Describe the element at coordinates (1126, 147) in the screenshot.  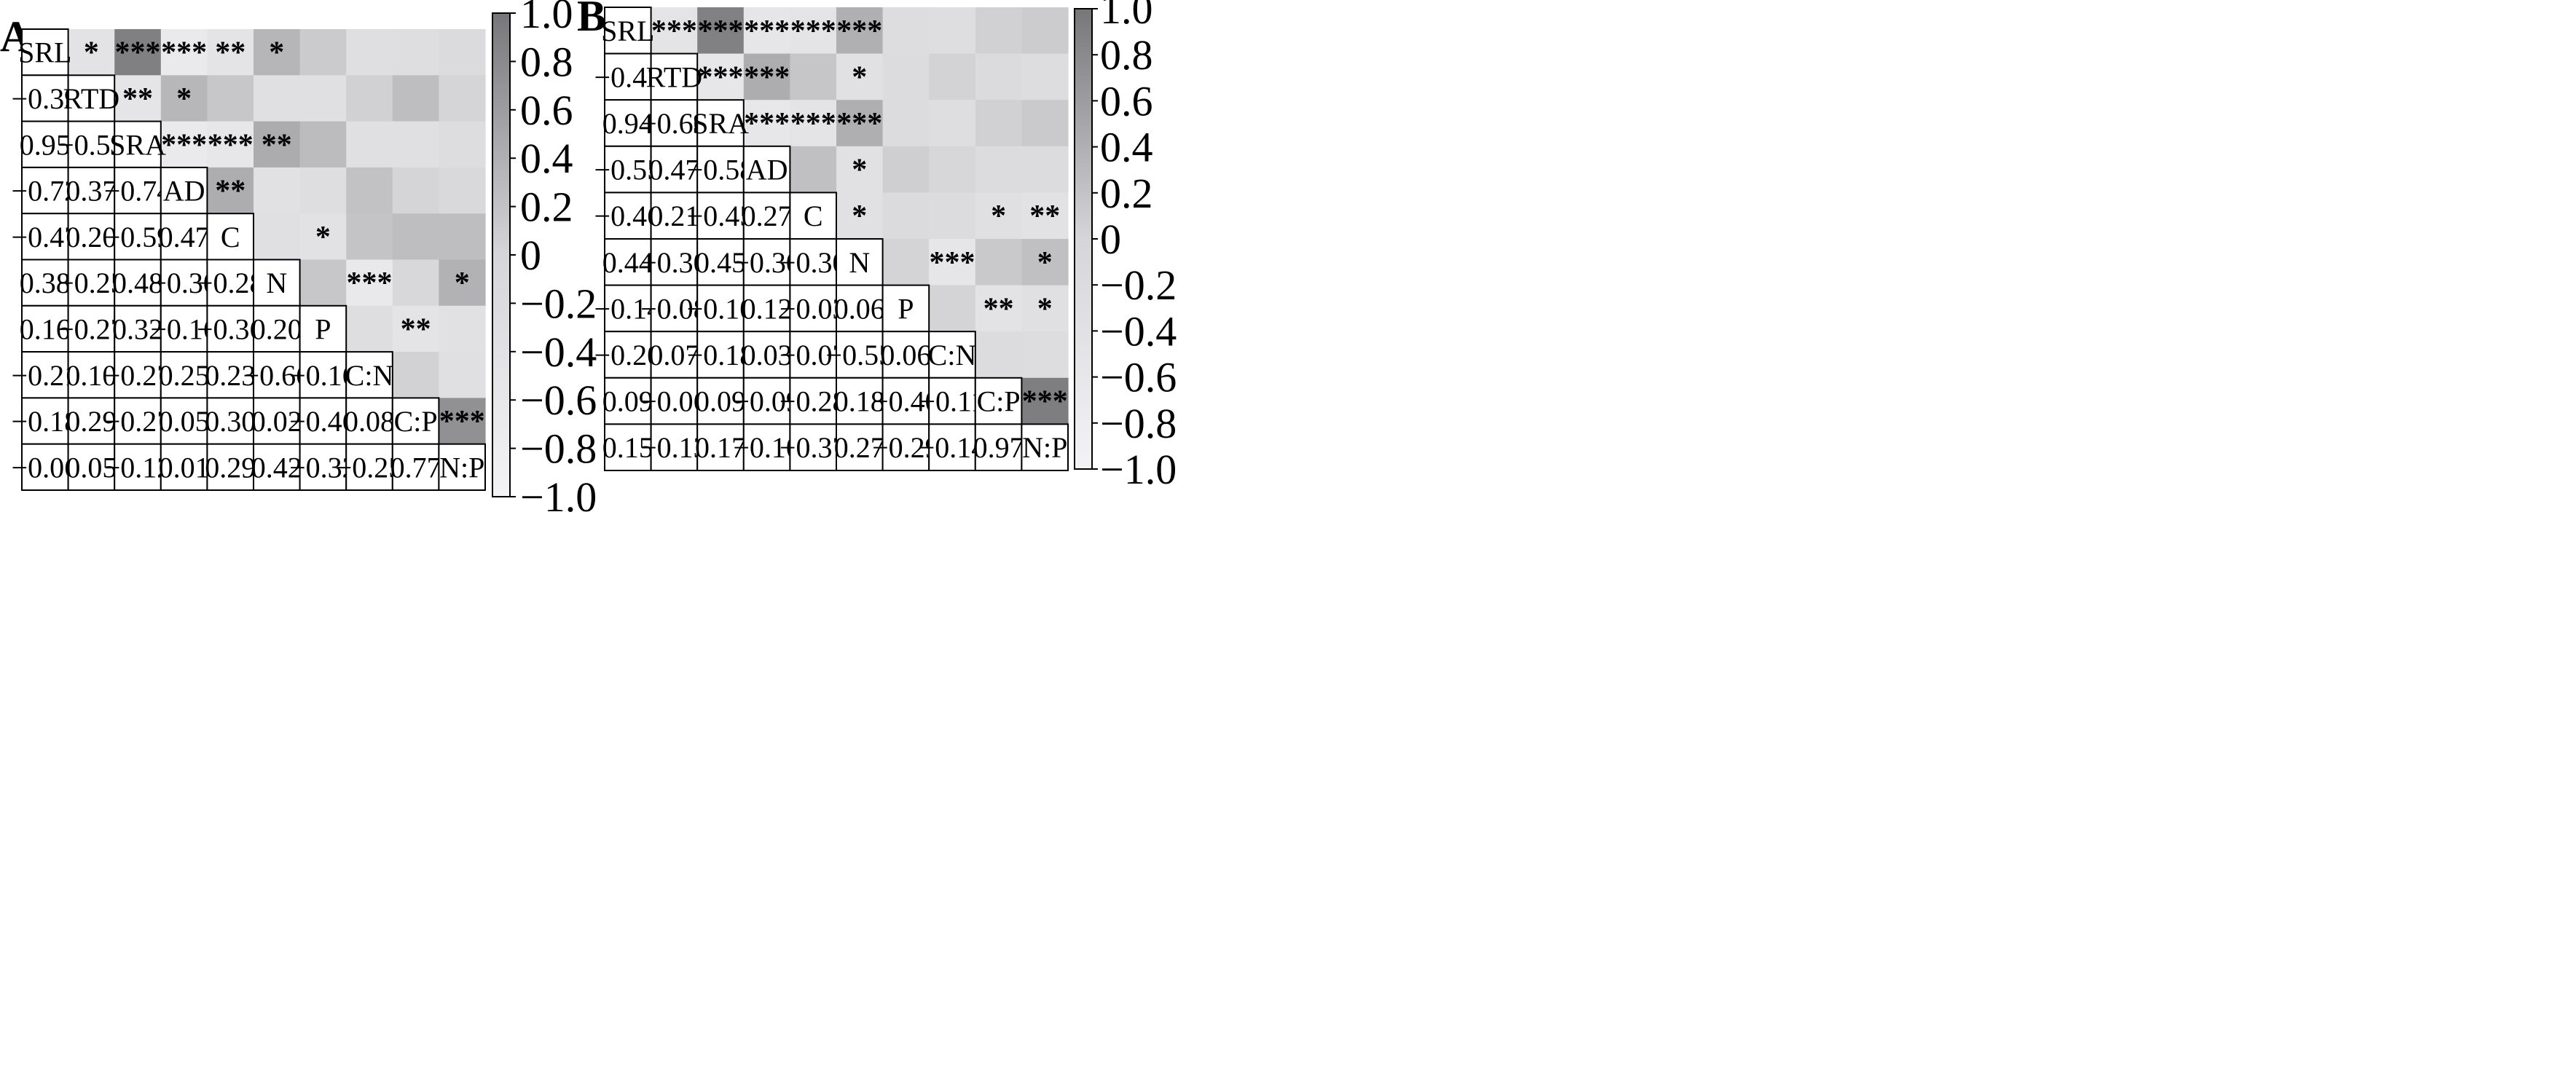
I see `colorbar-tick-label: 0.4` at that location.